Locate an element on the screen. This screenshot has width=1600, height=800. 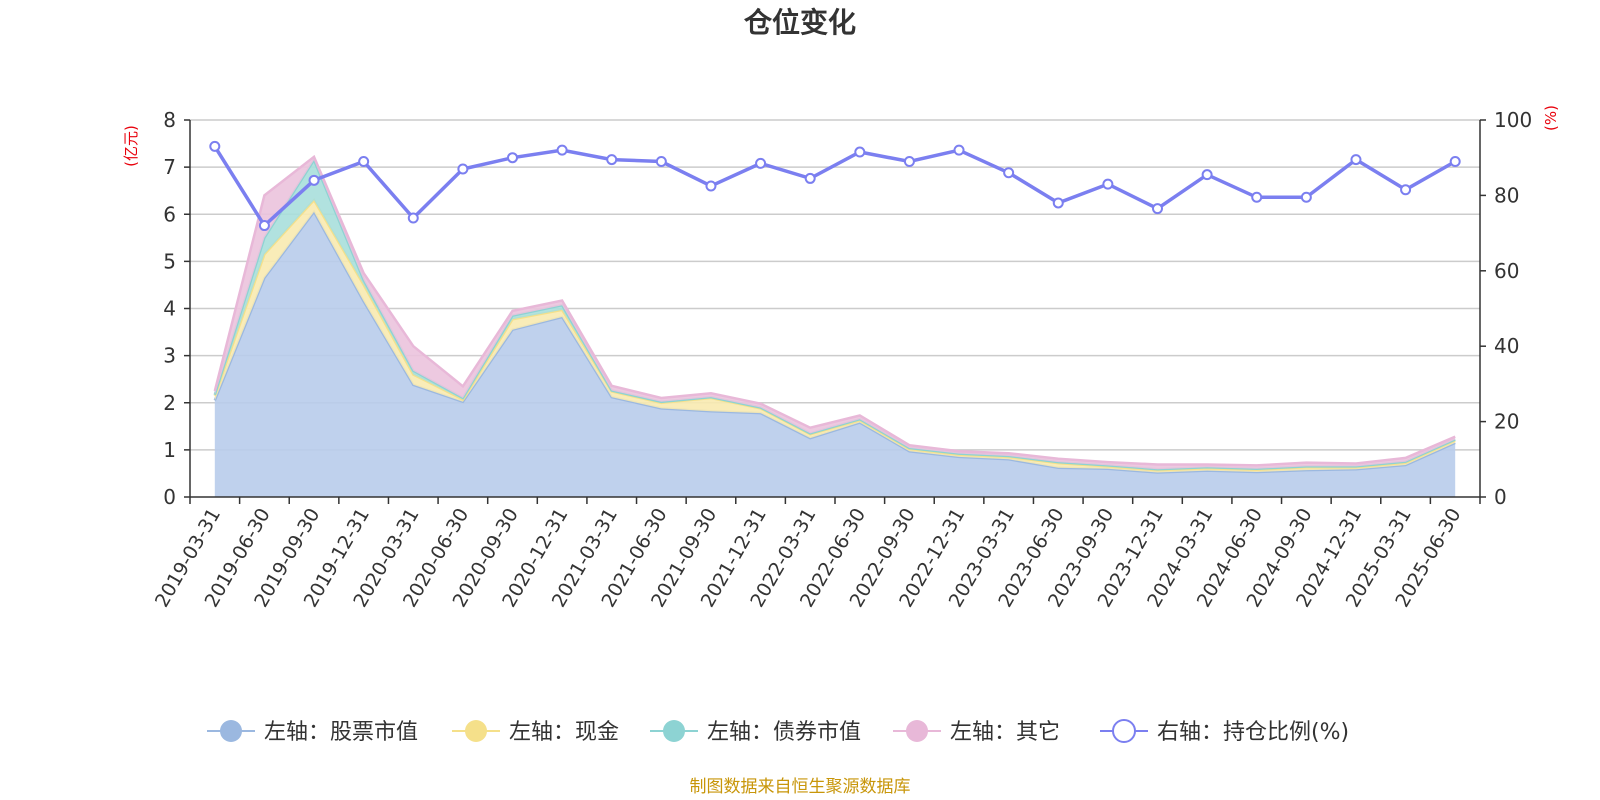
left-tick-label: 0 is located at coordinates (169, 497).